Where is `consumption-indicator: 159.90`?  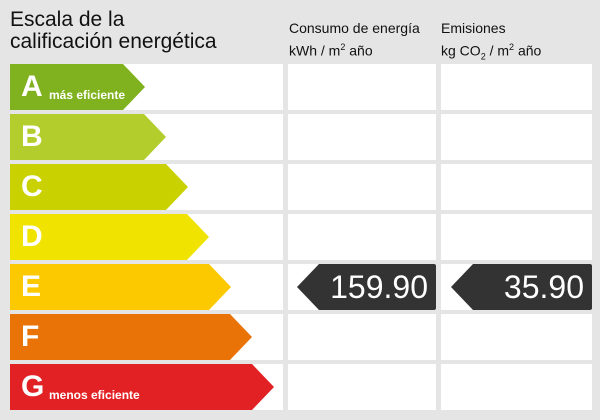
consumption-indicator: 159.90 is located at coordinates (366, 287).